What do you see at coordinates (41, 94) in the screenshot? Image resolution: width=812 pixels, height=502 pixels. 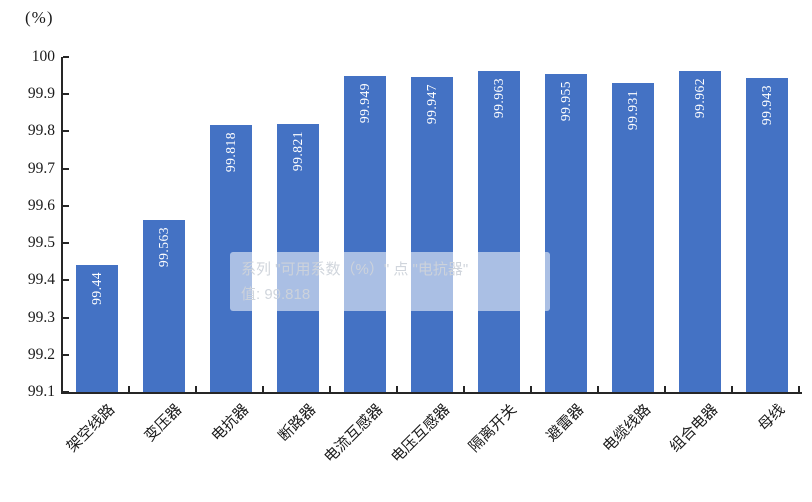 I see `y-axis-tick-label: 99.9` at bounding box center [41, 94].